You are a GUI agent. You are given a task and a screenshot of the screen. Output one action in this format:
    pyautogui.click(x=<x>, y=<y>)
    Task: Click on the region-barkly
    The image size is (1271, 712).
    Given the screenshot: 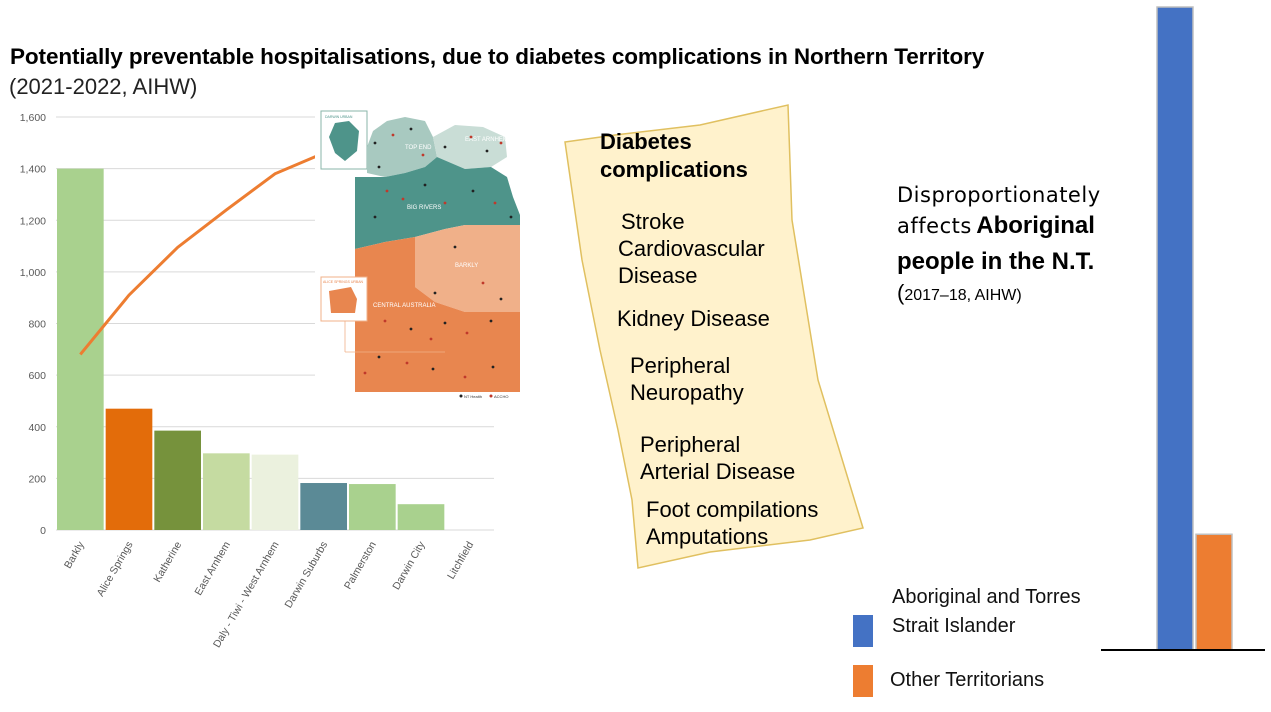 What is the action you would take?
    pyautogui.click(x=467, y=268)
    